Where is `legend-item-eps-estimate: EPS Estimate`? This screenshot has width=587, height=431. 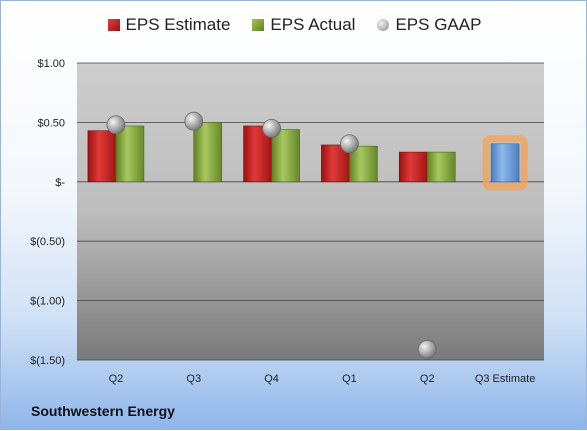
legend-item-eps-estimate: EPS Estimate is located at coordinates (169, 25).